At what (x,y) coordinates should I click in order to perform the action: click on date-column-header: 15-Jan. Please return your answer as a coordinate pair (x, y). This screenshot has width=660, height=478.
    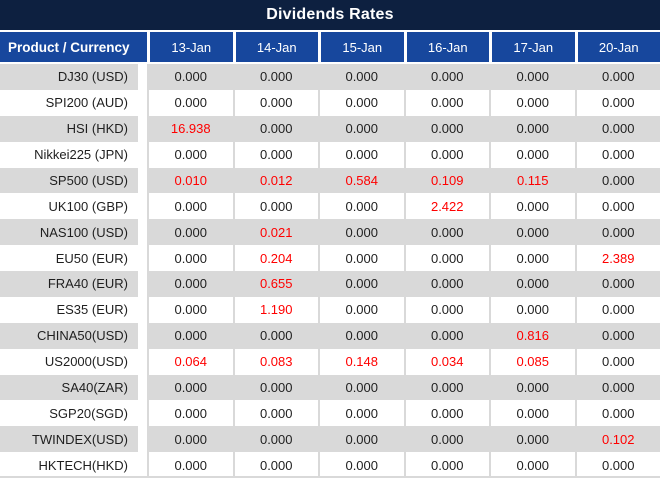
    Looking at the image, I should click on (361, 47).